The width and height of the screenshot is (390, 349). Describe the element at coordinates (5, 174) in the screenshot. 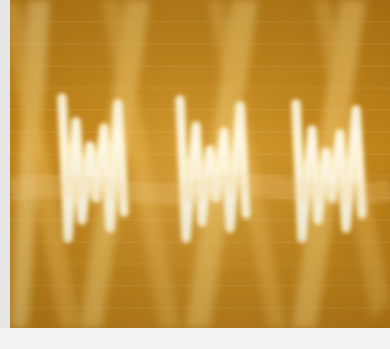

I see `left-edge-strip` at that location.